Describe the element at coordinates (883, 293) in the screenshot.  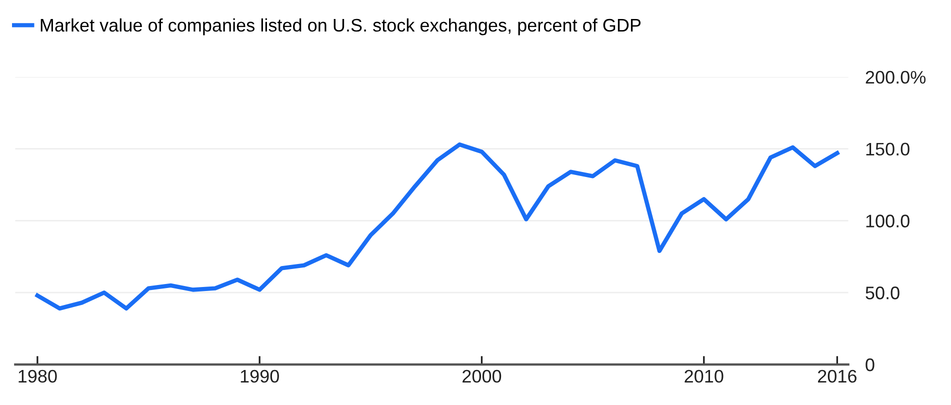
I see `y-tick-label: 50.0` at that location.